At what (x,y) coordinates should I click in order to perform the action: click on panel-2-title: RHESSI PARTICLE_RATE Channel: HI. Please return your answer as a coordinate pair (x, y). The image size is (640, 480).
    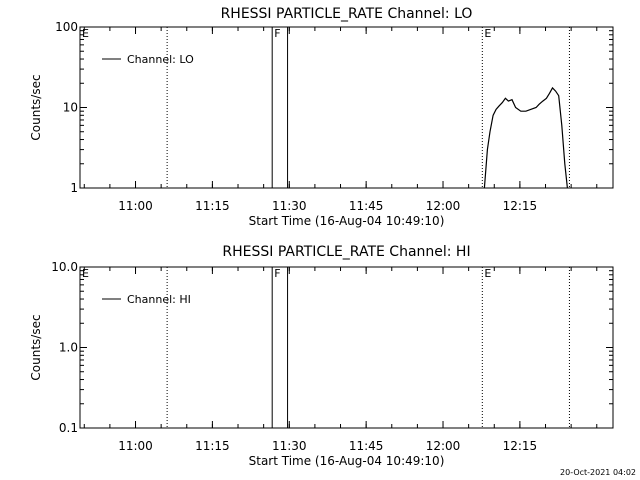
    Looking at the image, I should click on (346, 252).